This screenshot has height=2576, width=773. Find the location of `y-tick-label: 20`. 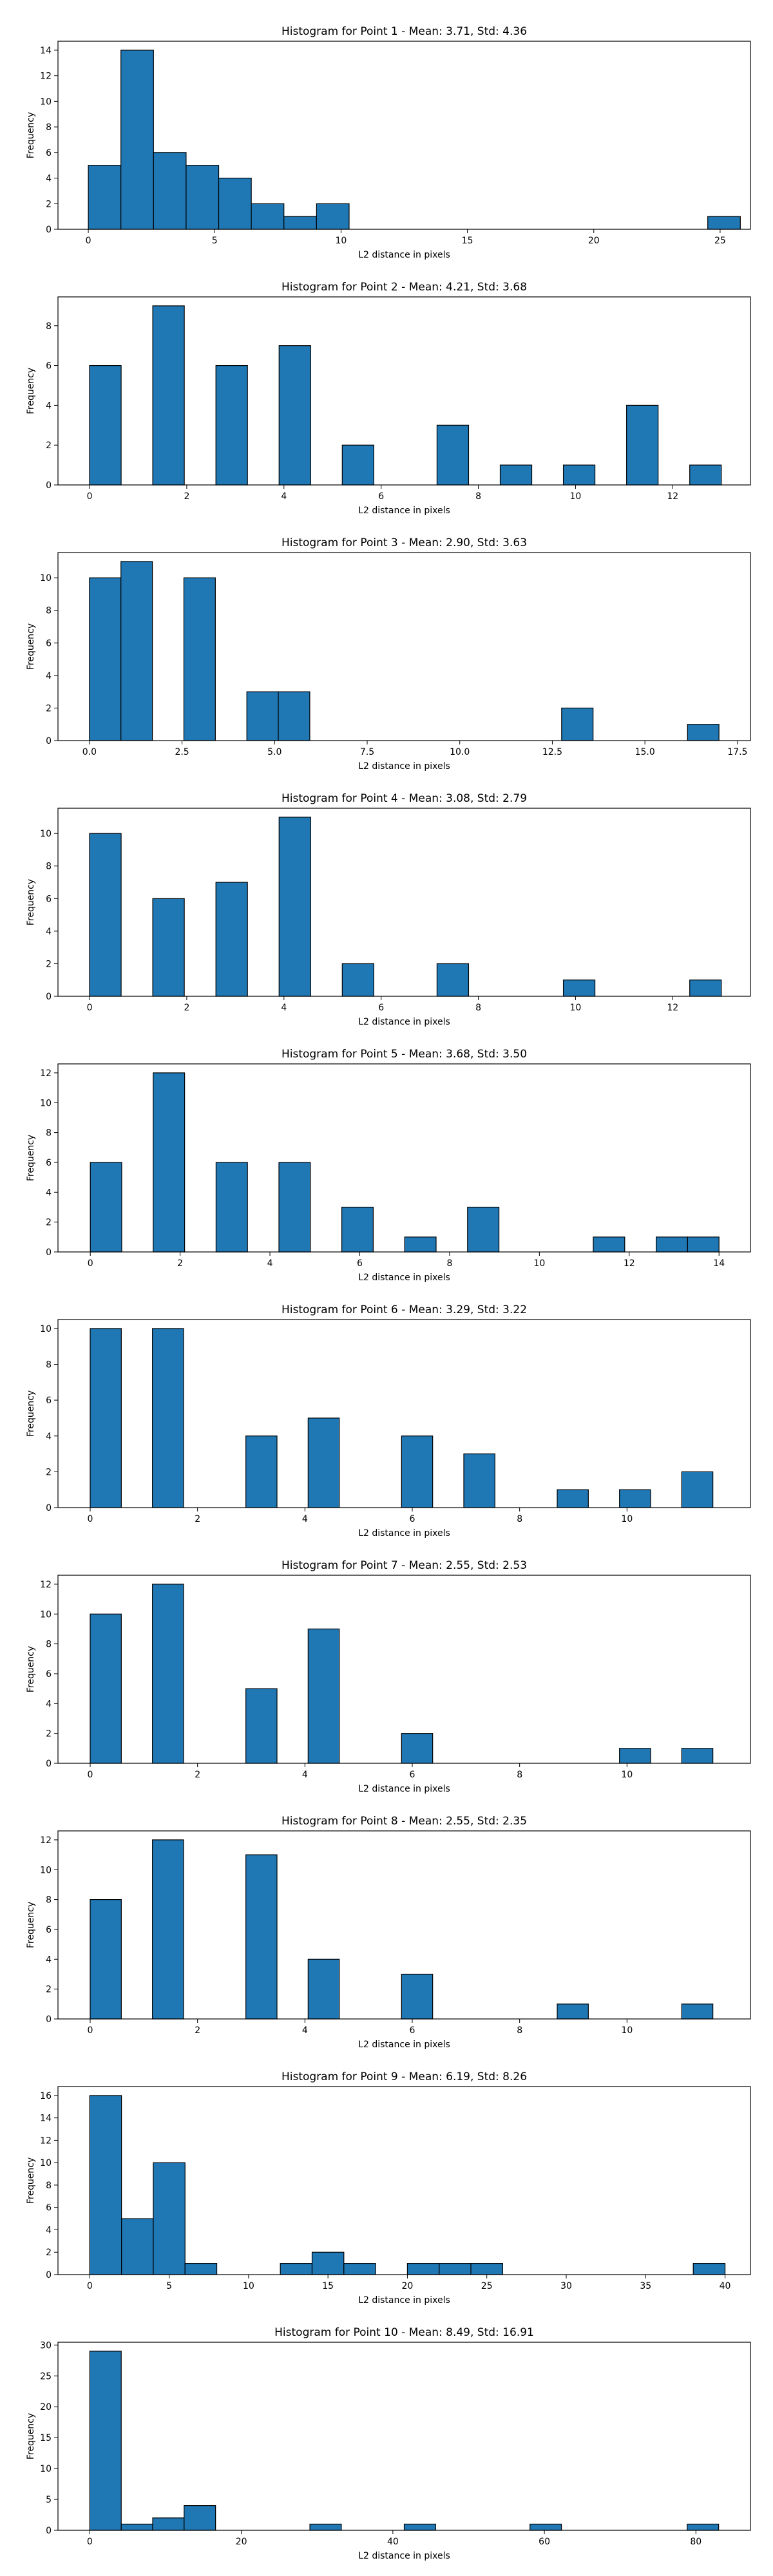

y-tick-label: 20 is located at coordinates (46, 2407).